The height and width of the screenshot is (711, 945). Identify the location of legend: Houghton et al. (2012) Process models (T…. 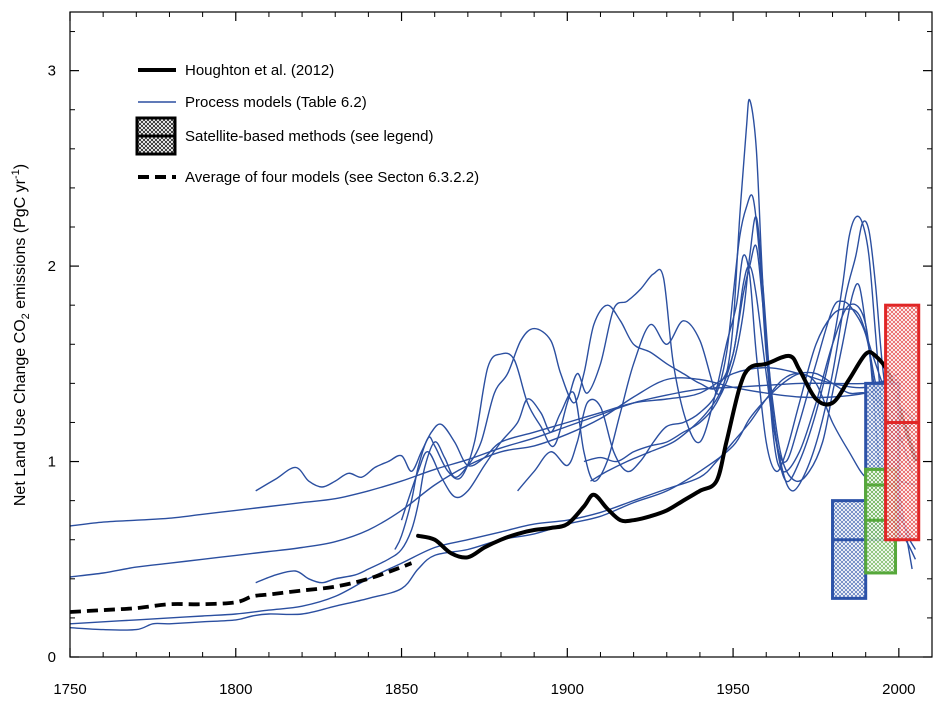
(307, 124).